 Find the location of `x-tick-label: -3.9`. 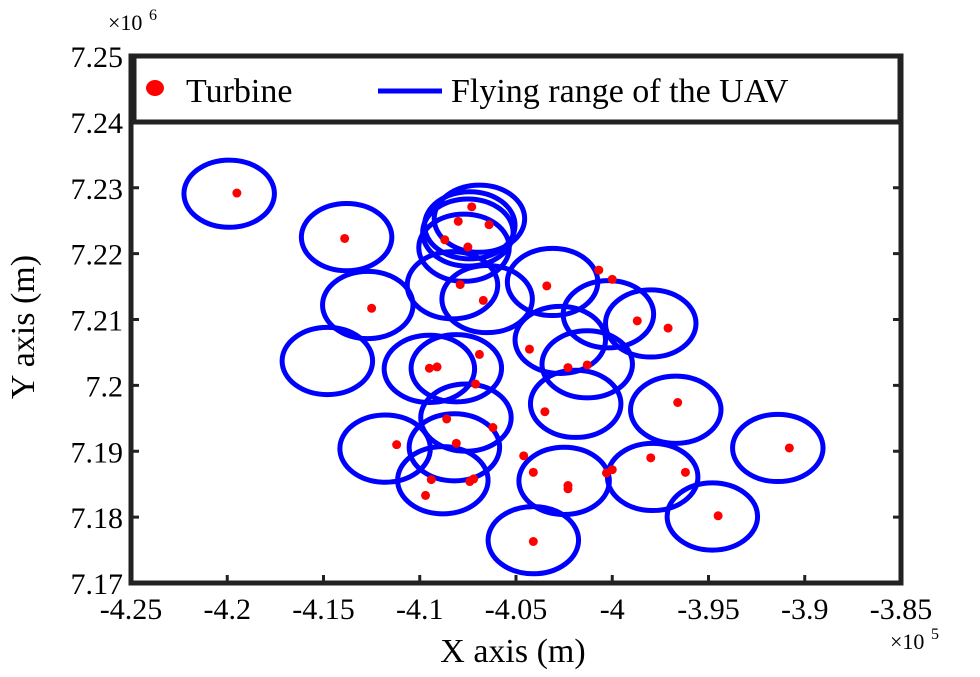

x-tick-label: -3.9 is located at coordinates (805, 609).